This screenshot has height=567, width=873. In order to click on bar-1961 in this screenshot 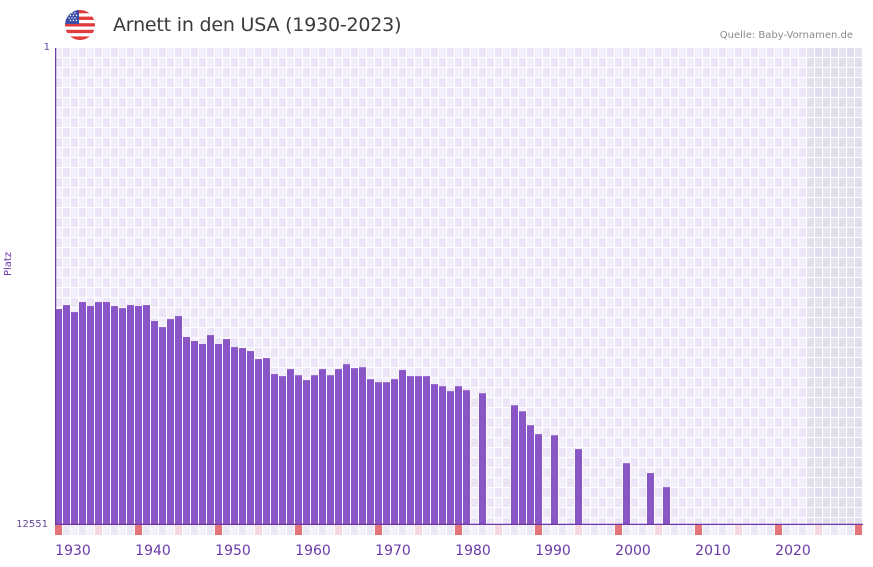, I will do `click(306, 452)`.